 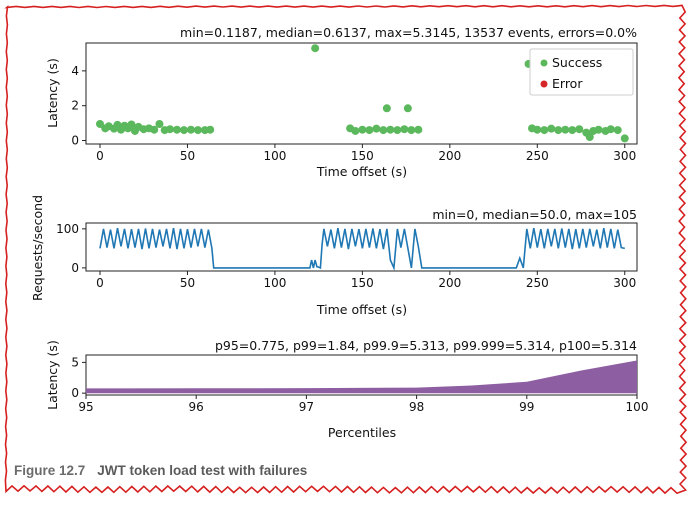 I want to click on panel1-ytick-label: 0, so click(x=75, y=141).